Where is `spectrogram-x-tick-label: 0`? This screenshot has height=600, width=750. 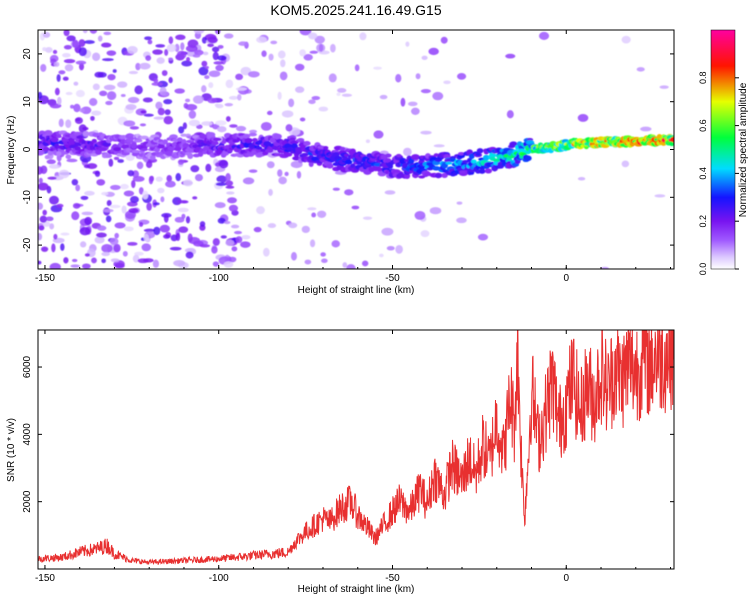
spectrogram-x-tick-label: 0 is located at coordinates (566, 278).